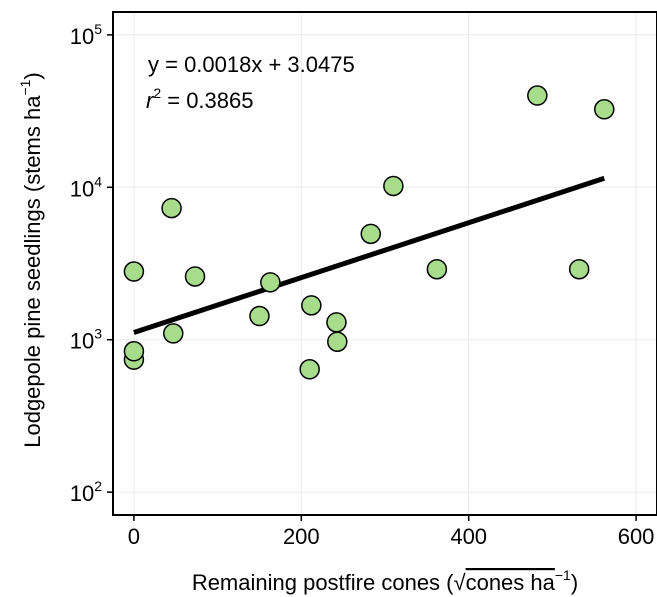 Image resolution: width=657 pixels, height=597 pixels. I want to click on x-ticks: 0 200 400 600, so click(391, 532).